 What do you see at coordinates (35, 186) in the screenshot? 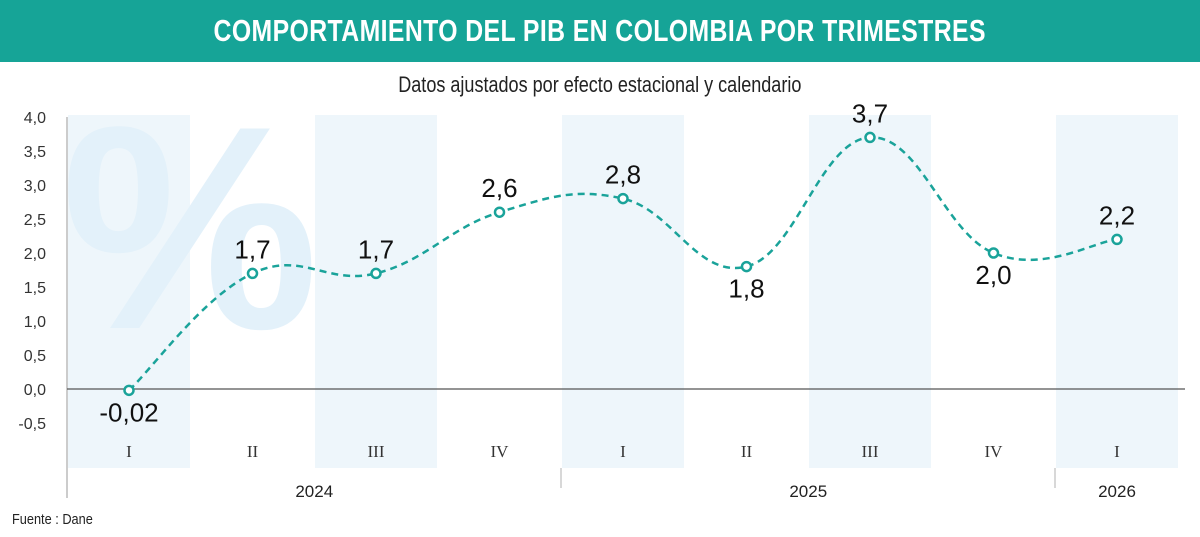
I see `y-tick-label: 3,0` at bounding box center [35, 186].